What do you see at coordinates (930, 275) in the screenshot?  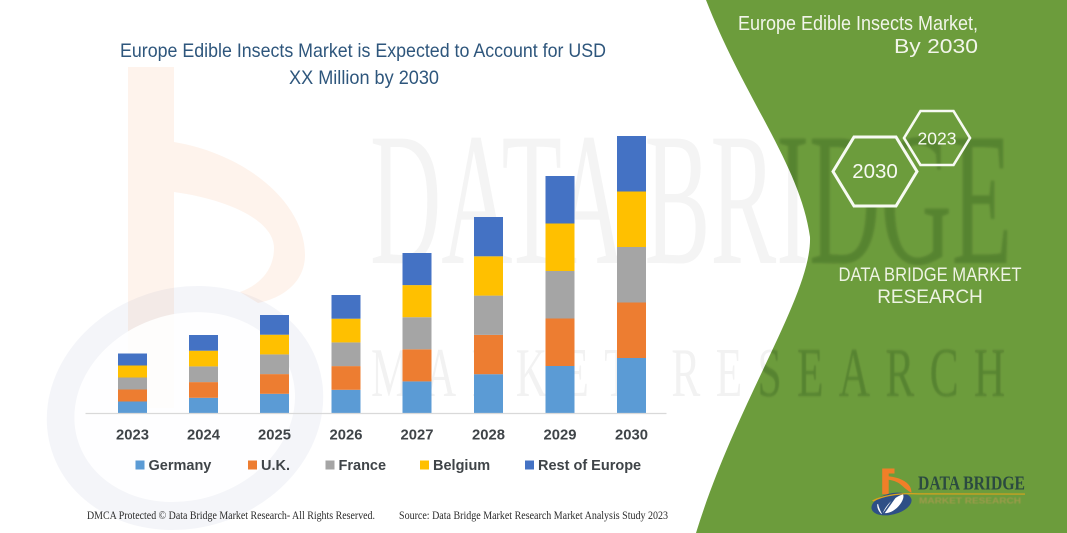 I see `svg-text: DATA BRIDGE MARKET` at bounding box center [930, 275].